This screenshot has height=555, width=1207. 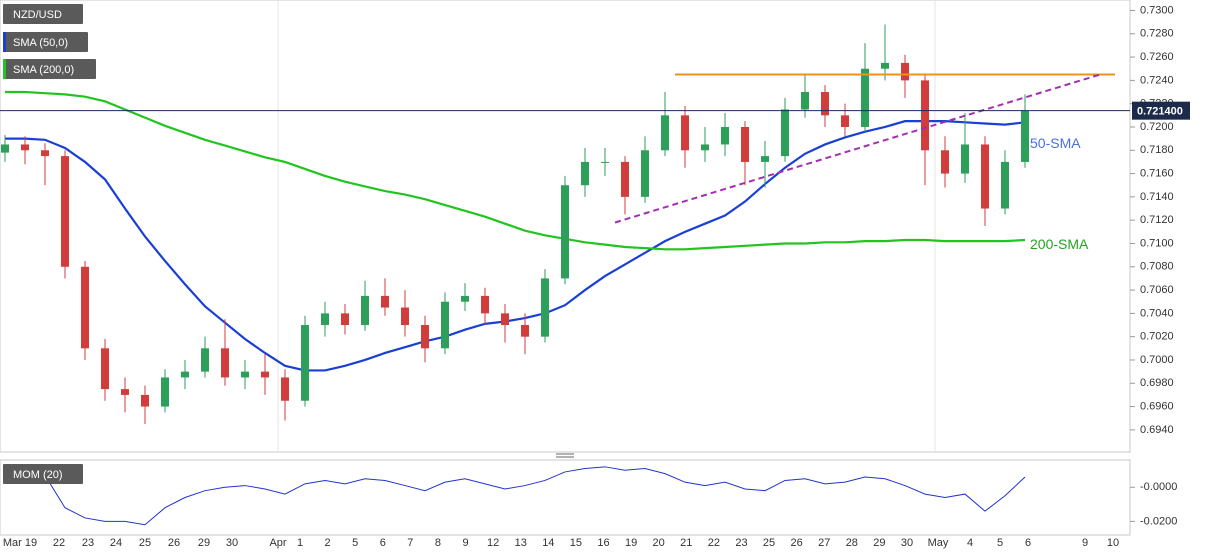 What do you see at coordinates (493, 543) in the screenshot?
I see `x-tick-label: 12` at bounding box center [493, 543].